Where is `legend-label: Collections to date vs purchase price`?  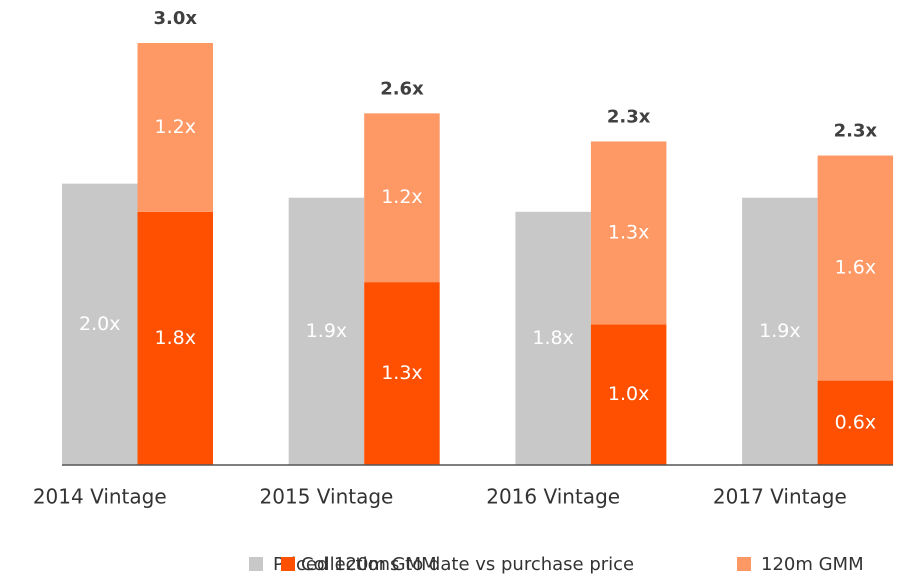 legend-label: Collections to date vs purchase price is located at coordinates (467, 564).